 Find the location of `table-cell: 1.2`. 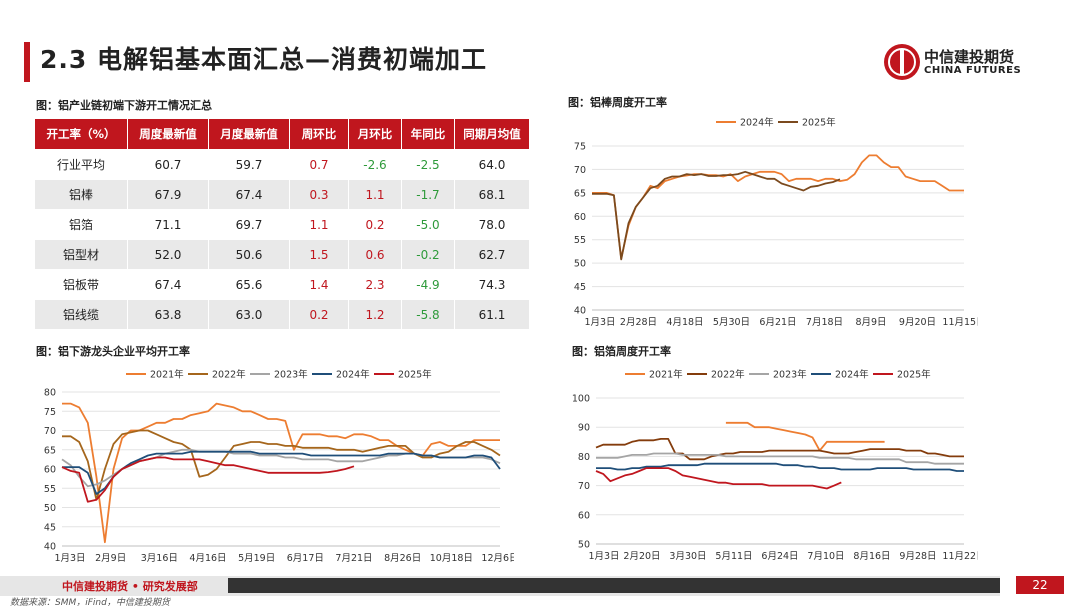

table-cell: 1.2 is located at coordinates (375, 314).